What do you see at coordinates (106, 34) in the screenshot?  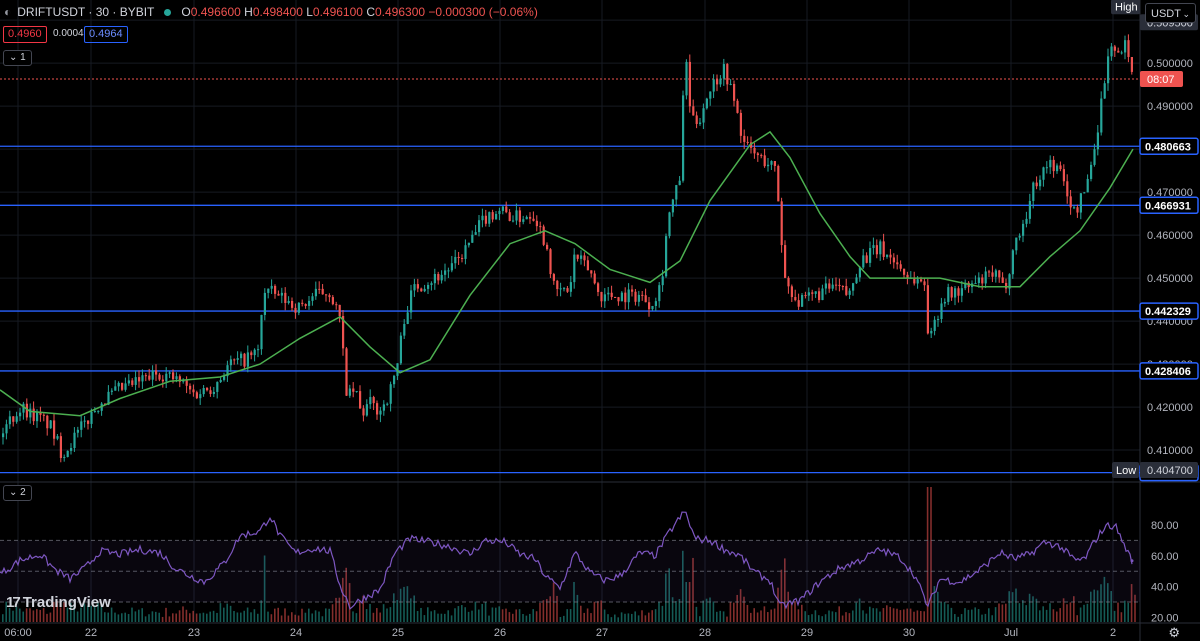 I see `buy-price-button: 0.4964` at bounding box center [106, 34].